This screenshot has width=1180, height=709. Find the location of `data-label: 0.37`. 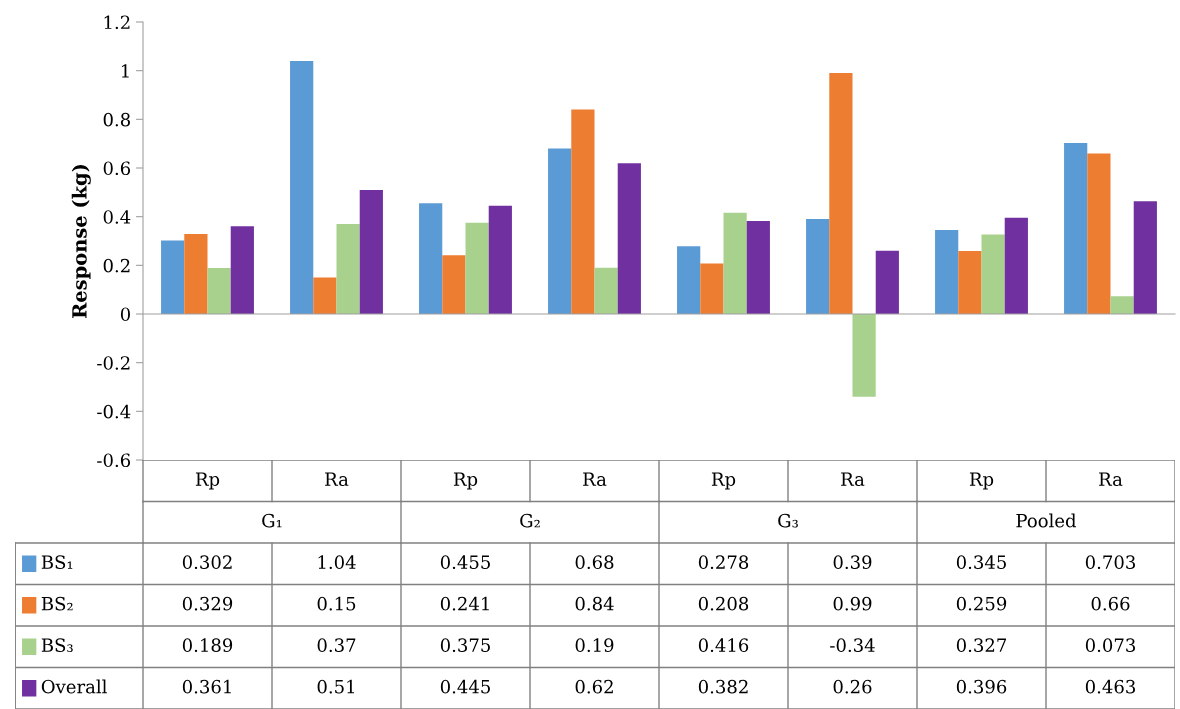

data-label: 0.37 is located at coordinates (336, 645).